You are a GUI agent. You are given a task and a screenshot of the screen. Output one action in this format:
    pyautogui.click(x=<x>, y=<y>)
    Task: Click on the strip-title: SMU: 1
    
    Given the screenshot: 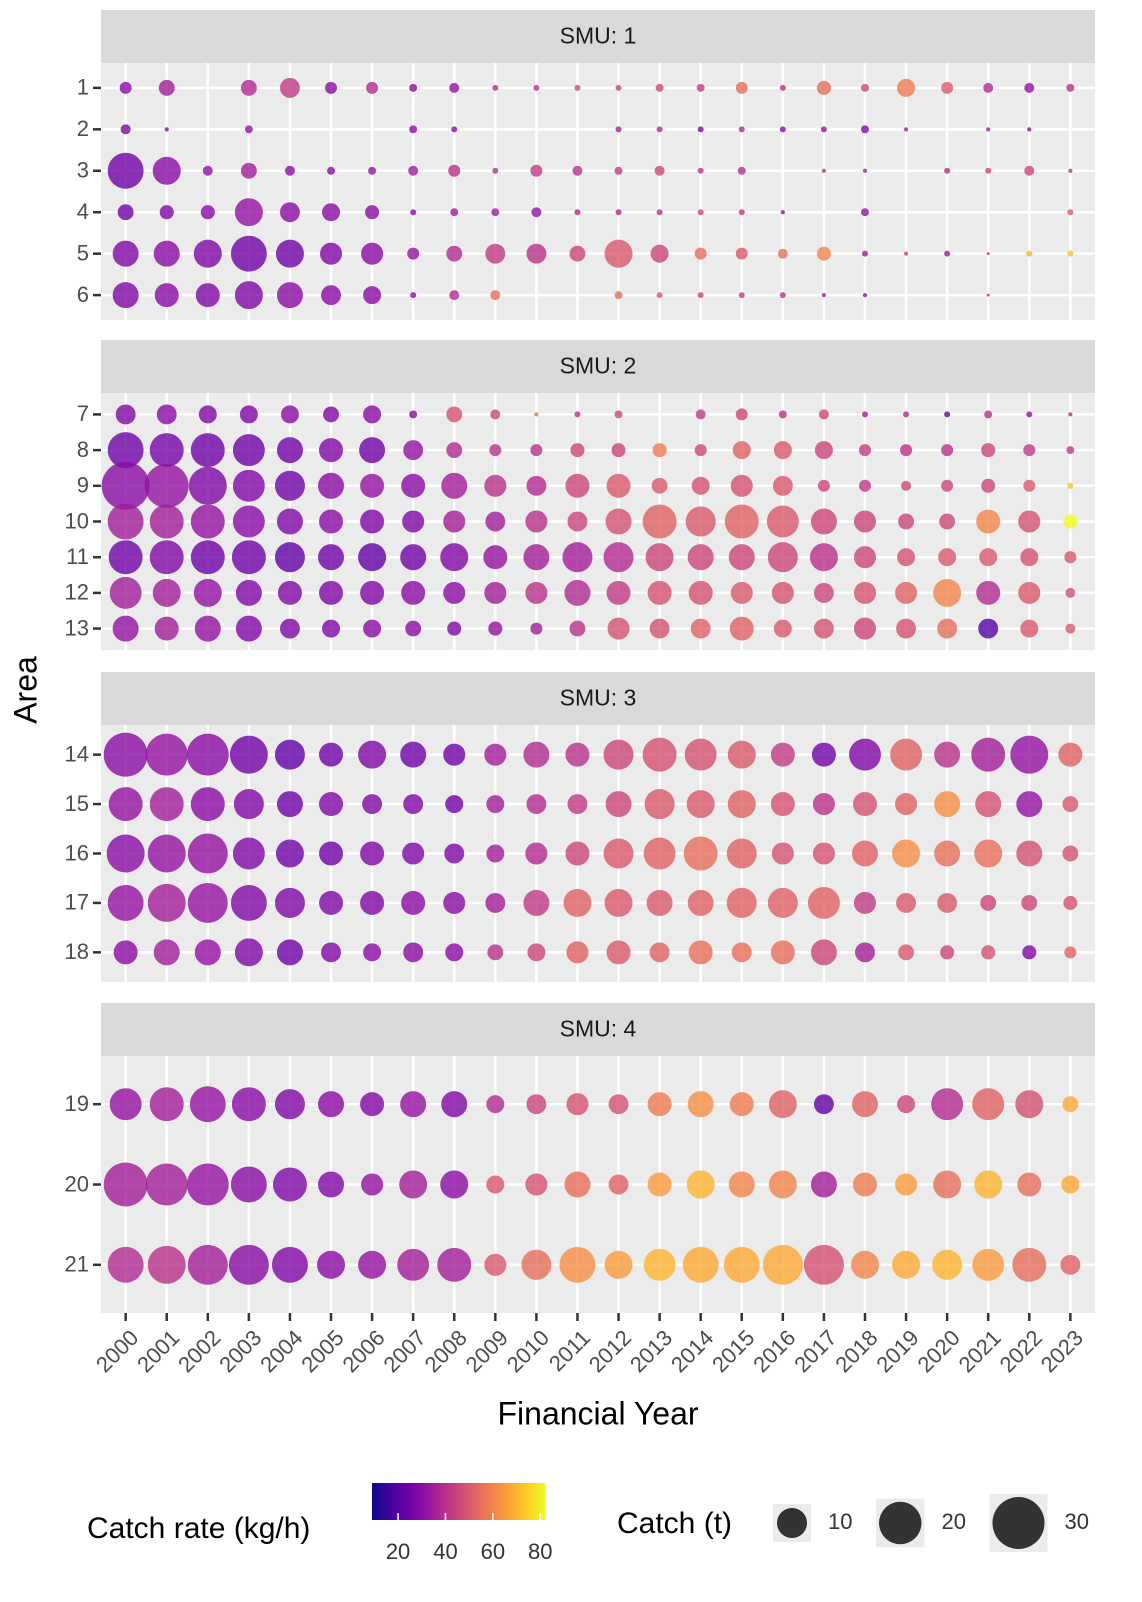 What is the action you would take?
    pyautogui.click(x=598, y=36)
    